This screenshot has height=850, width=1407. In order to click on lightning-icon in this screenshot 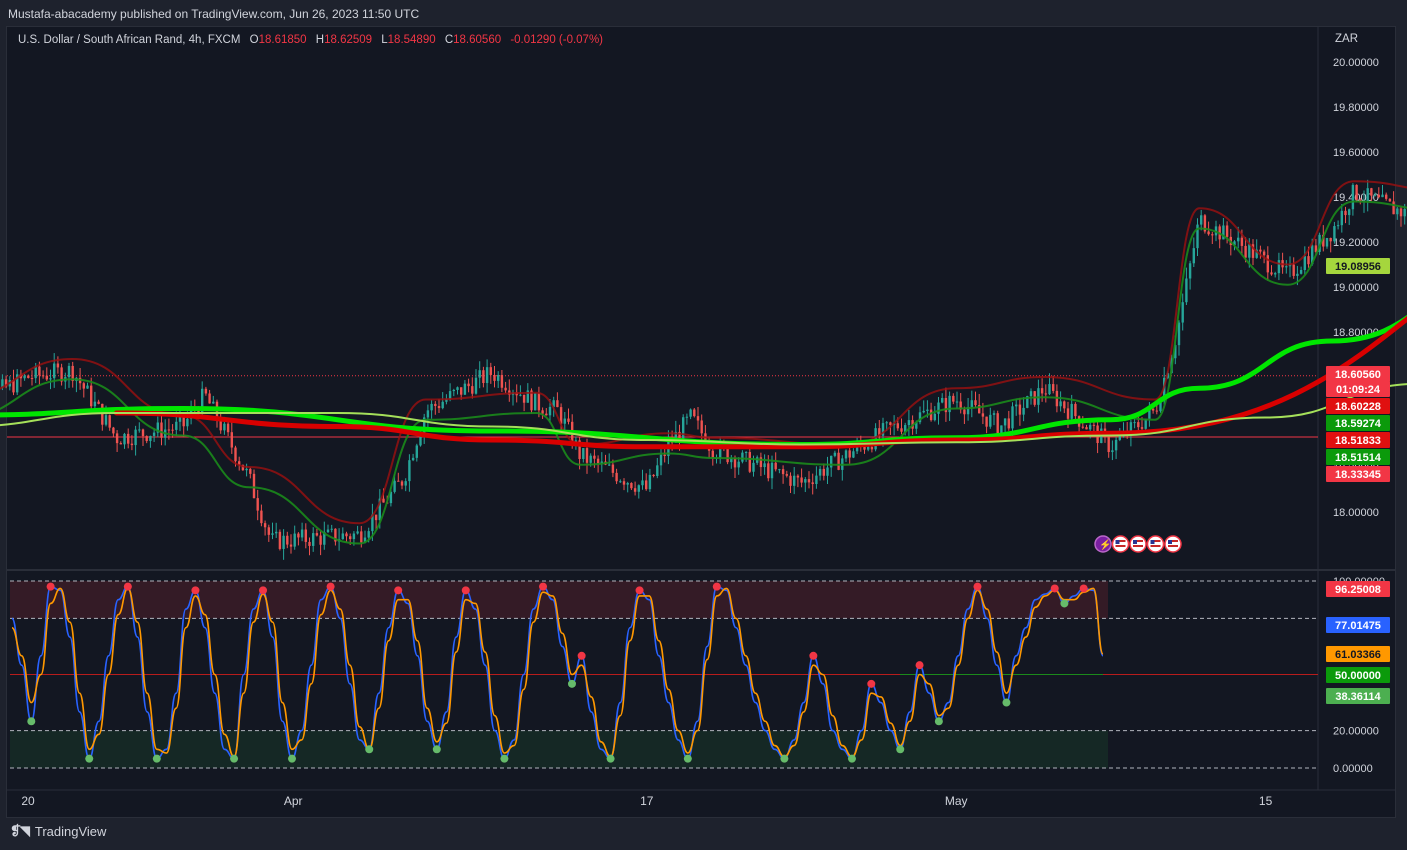, I will do `click(1103, 544)`.